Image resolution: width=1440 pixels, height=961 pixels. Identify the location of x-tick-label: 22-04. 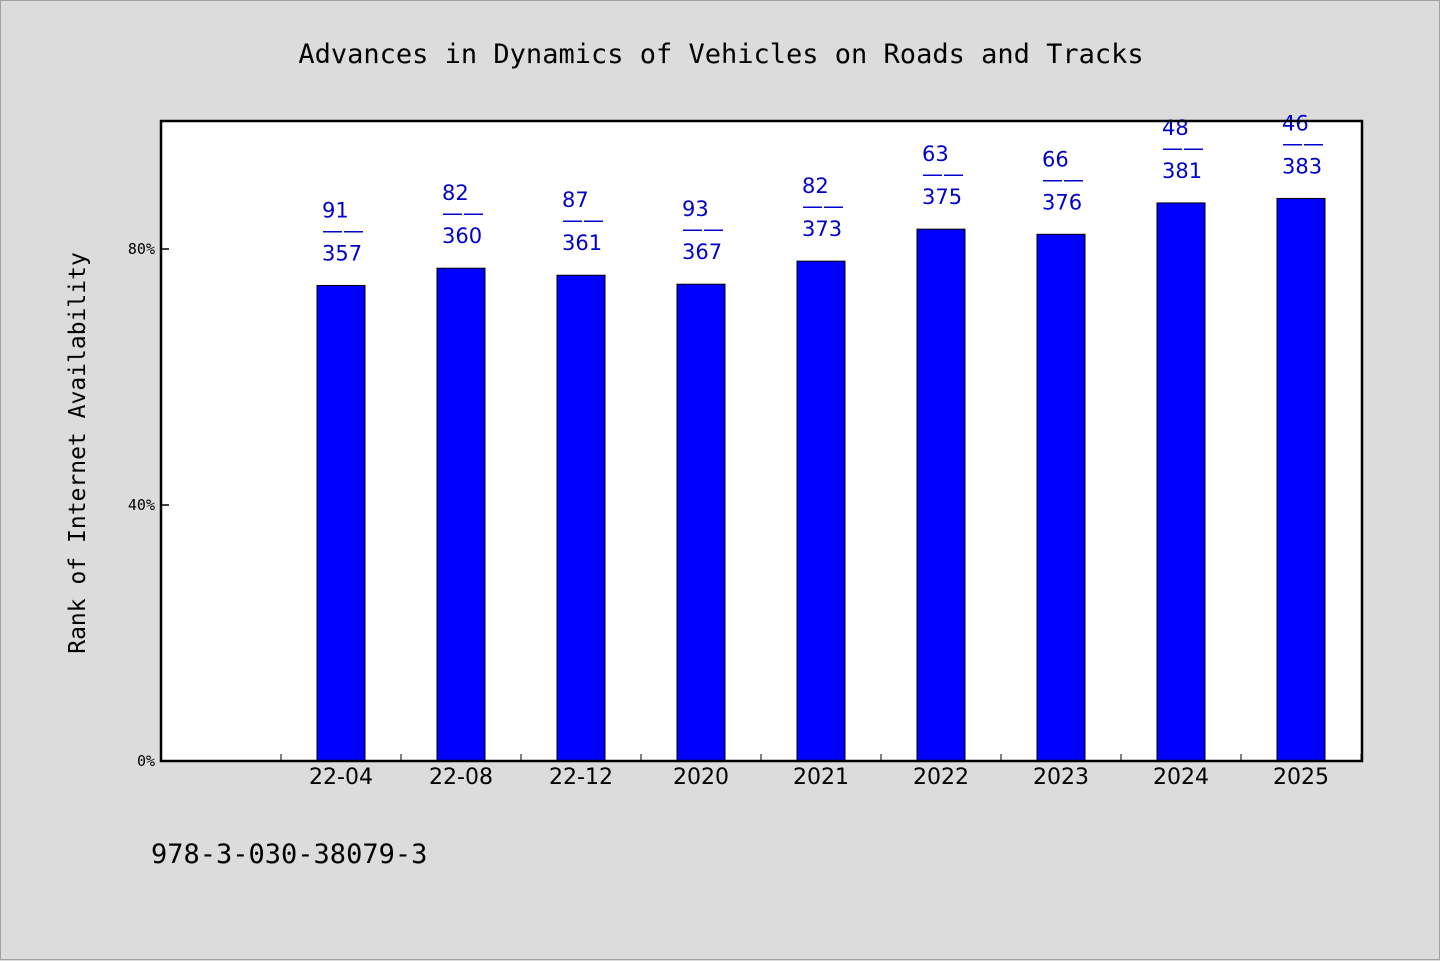
(341, 777).